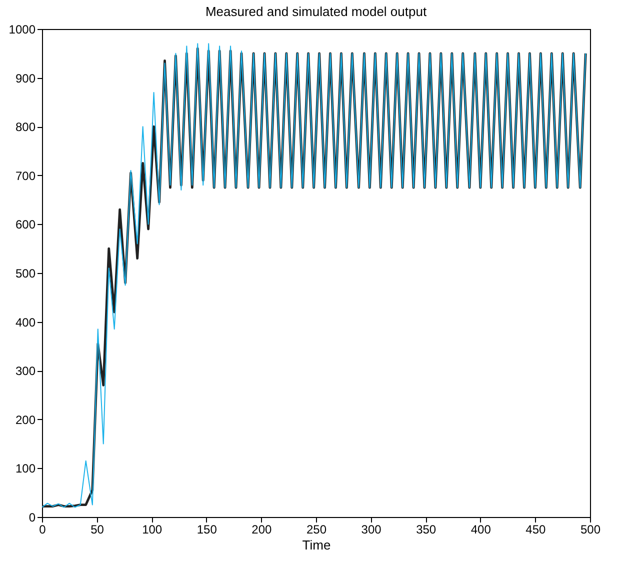 This screenshot has width=617, height=561. Describe the element at coordinates (32, 517) in the screenshot. I see `y-tick-label: 0` at that location.